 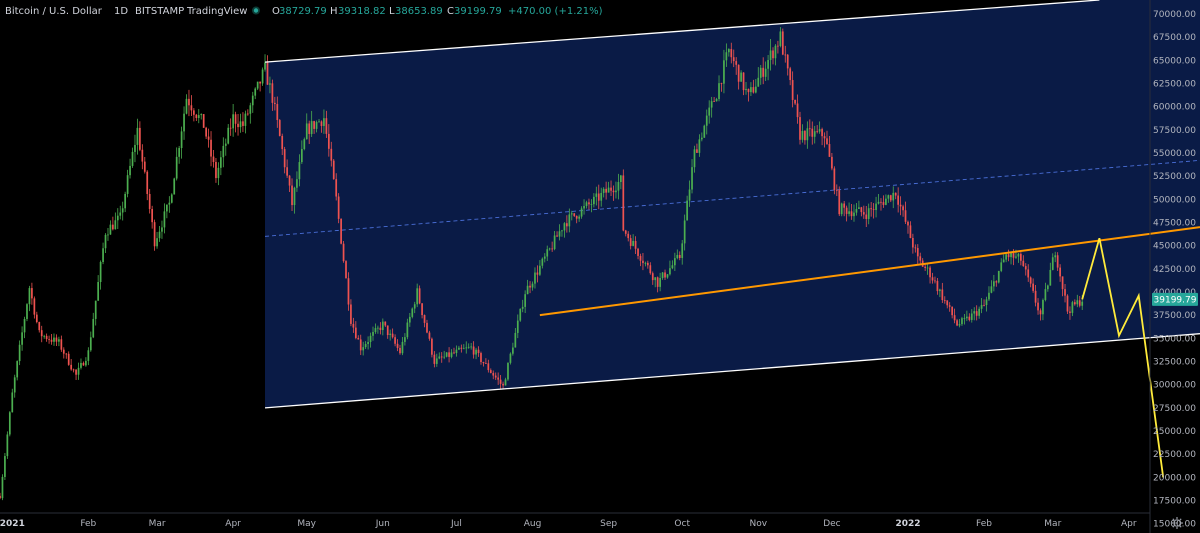 I want to click on time-tick-label: Apr, so click(x=1129, y=524).